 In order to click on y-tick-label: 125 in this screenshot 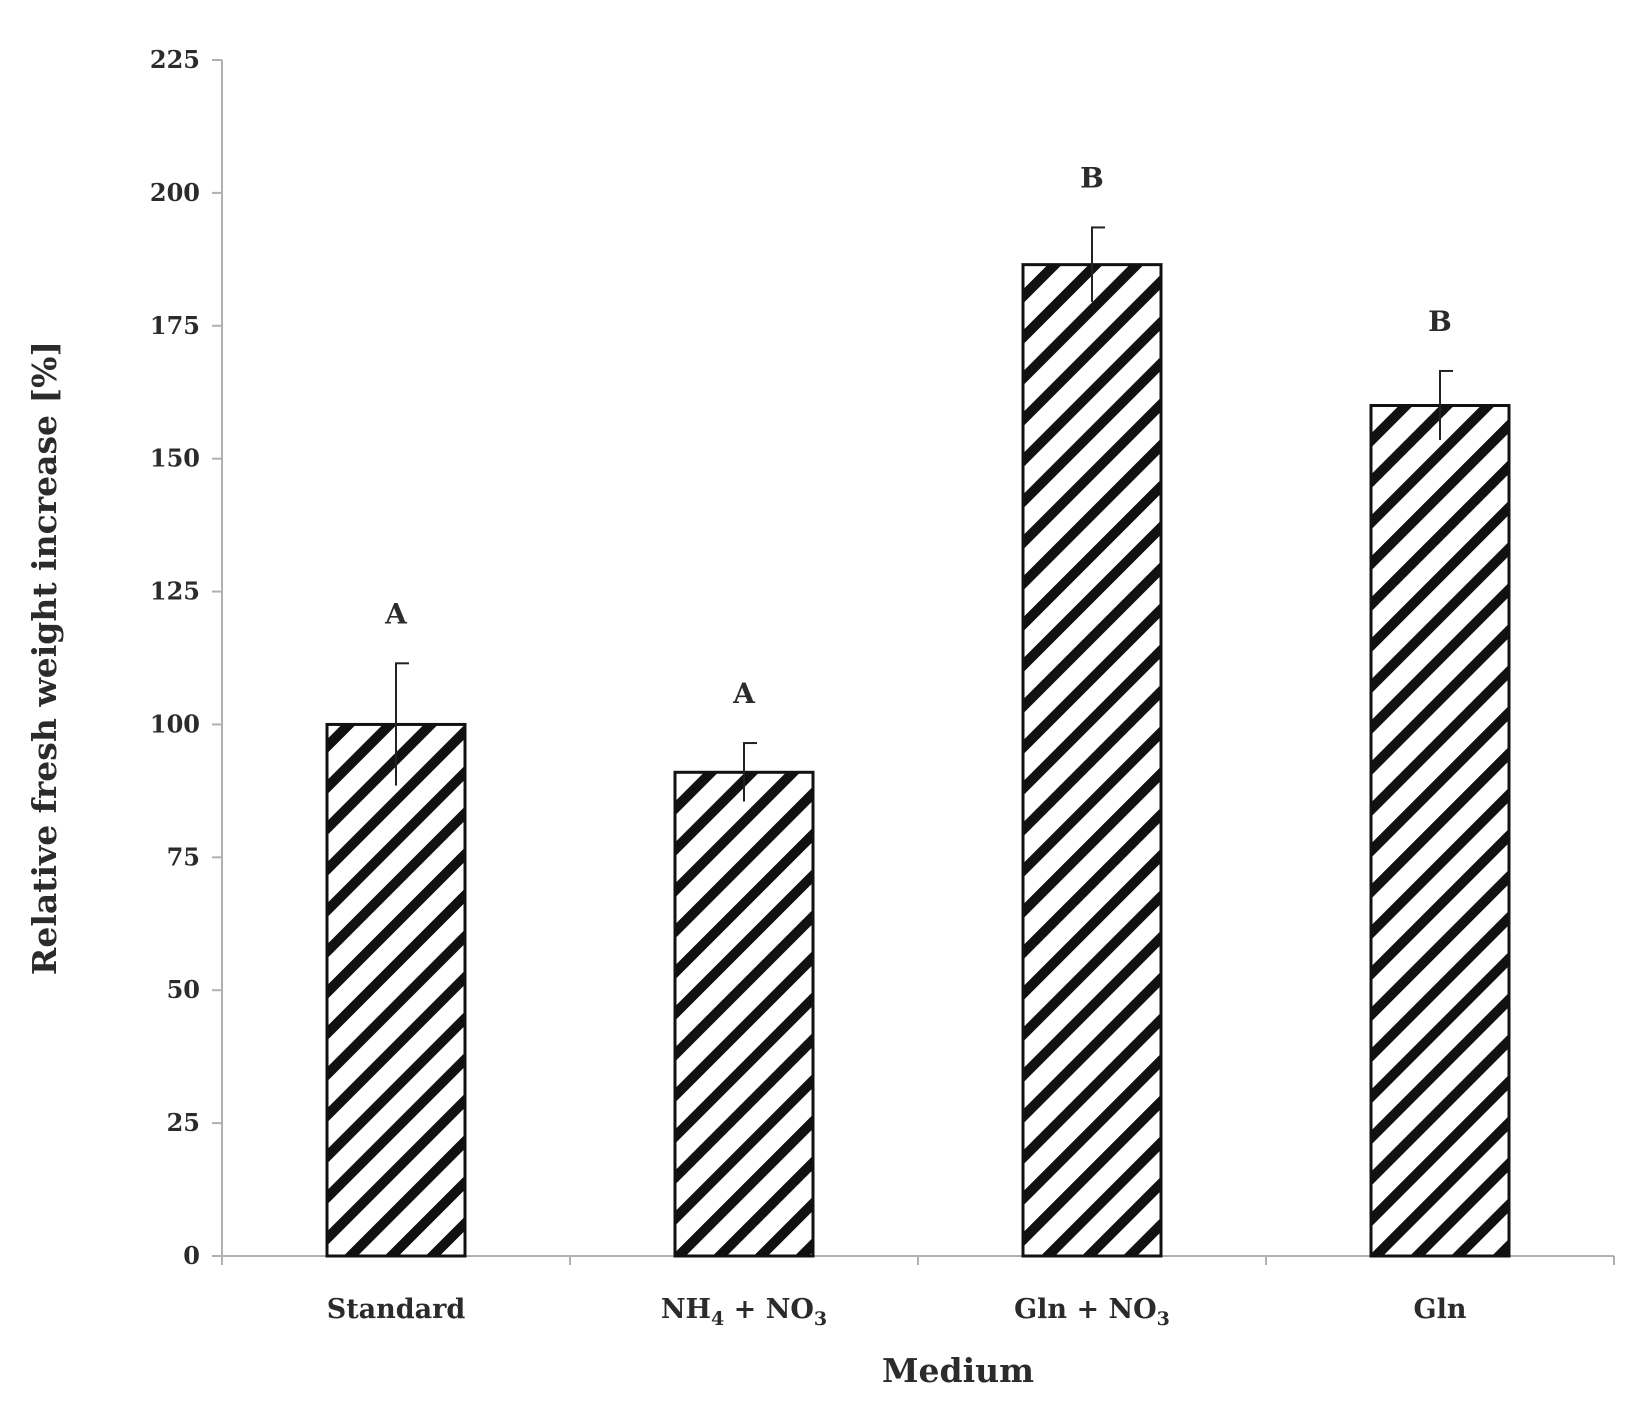, I will do `click(175, 591)`.